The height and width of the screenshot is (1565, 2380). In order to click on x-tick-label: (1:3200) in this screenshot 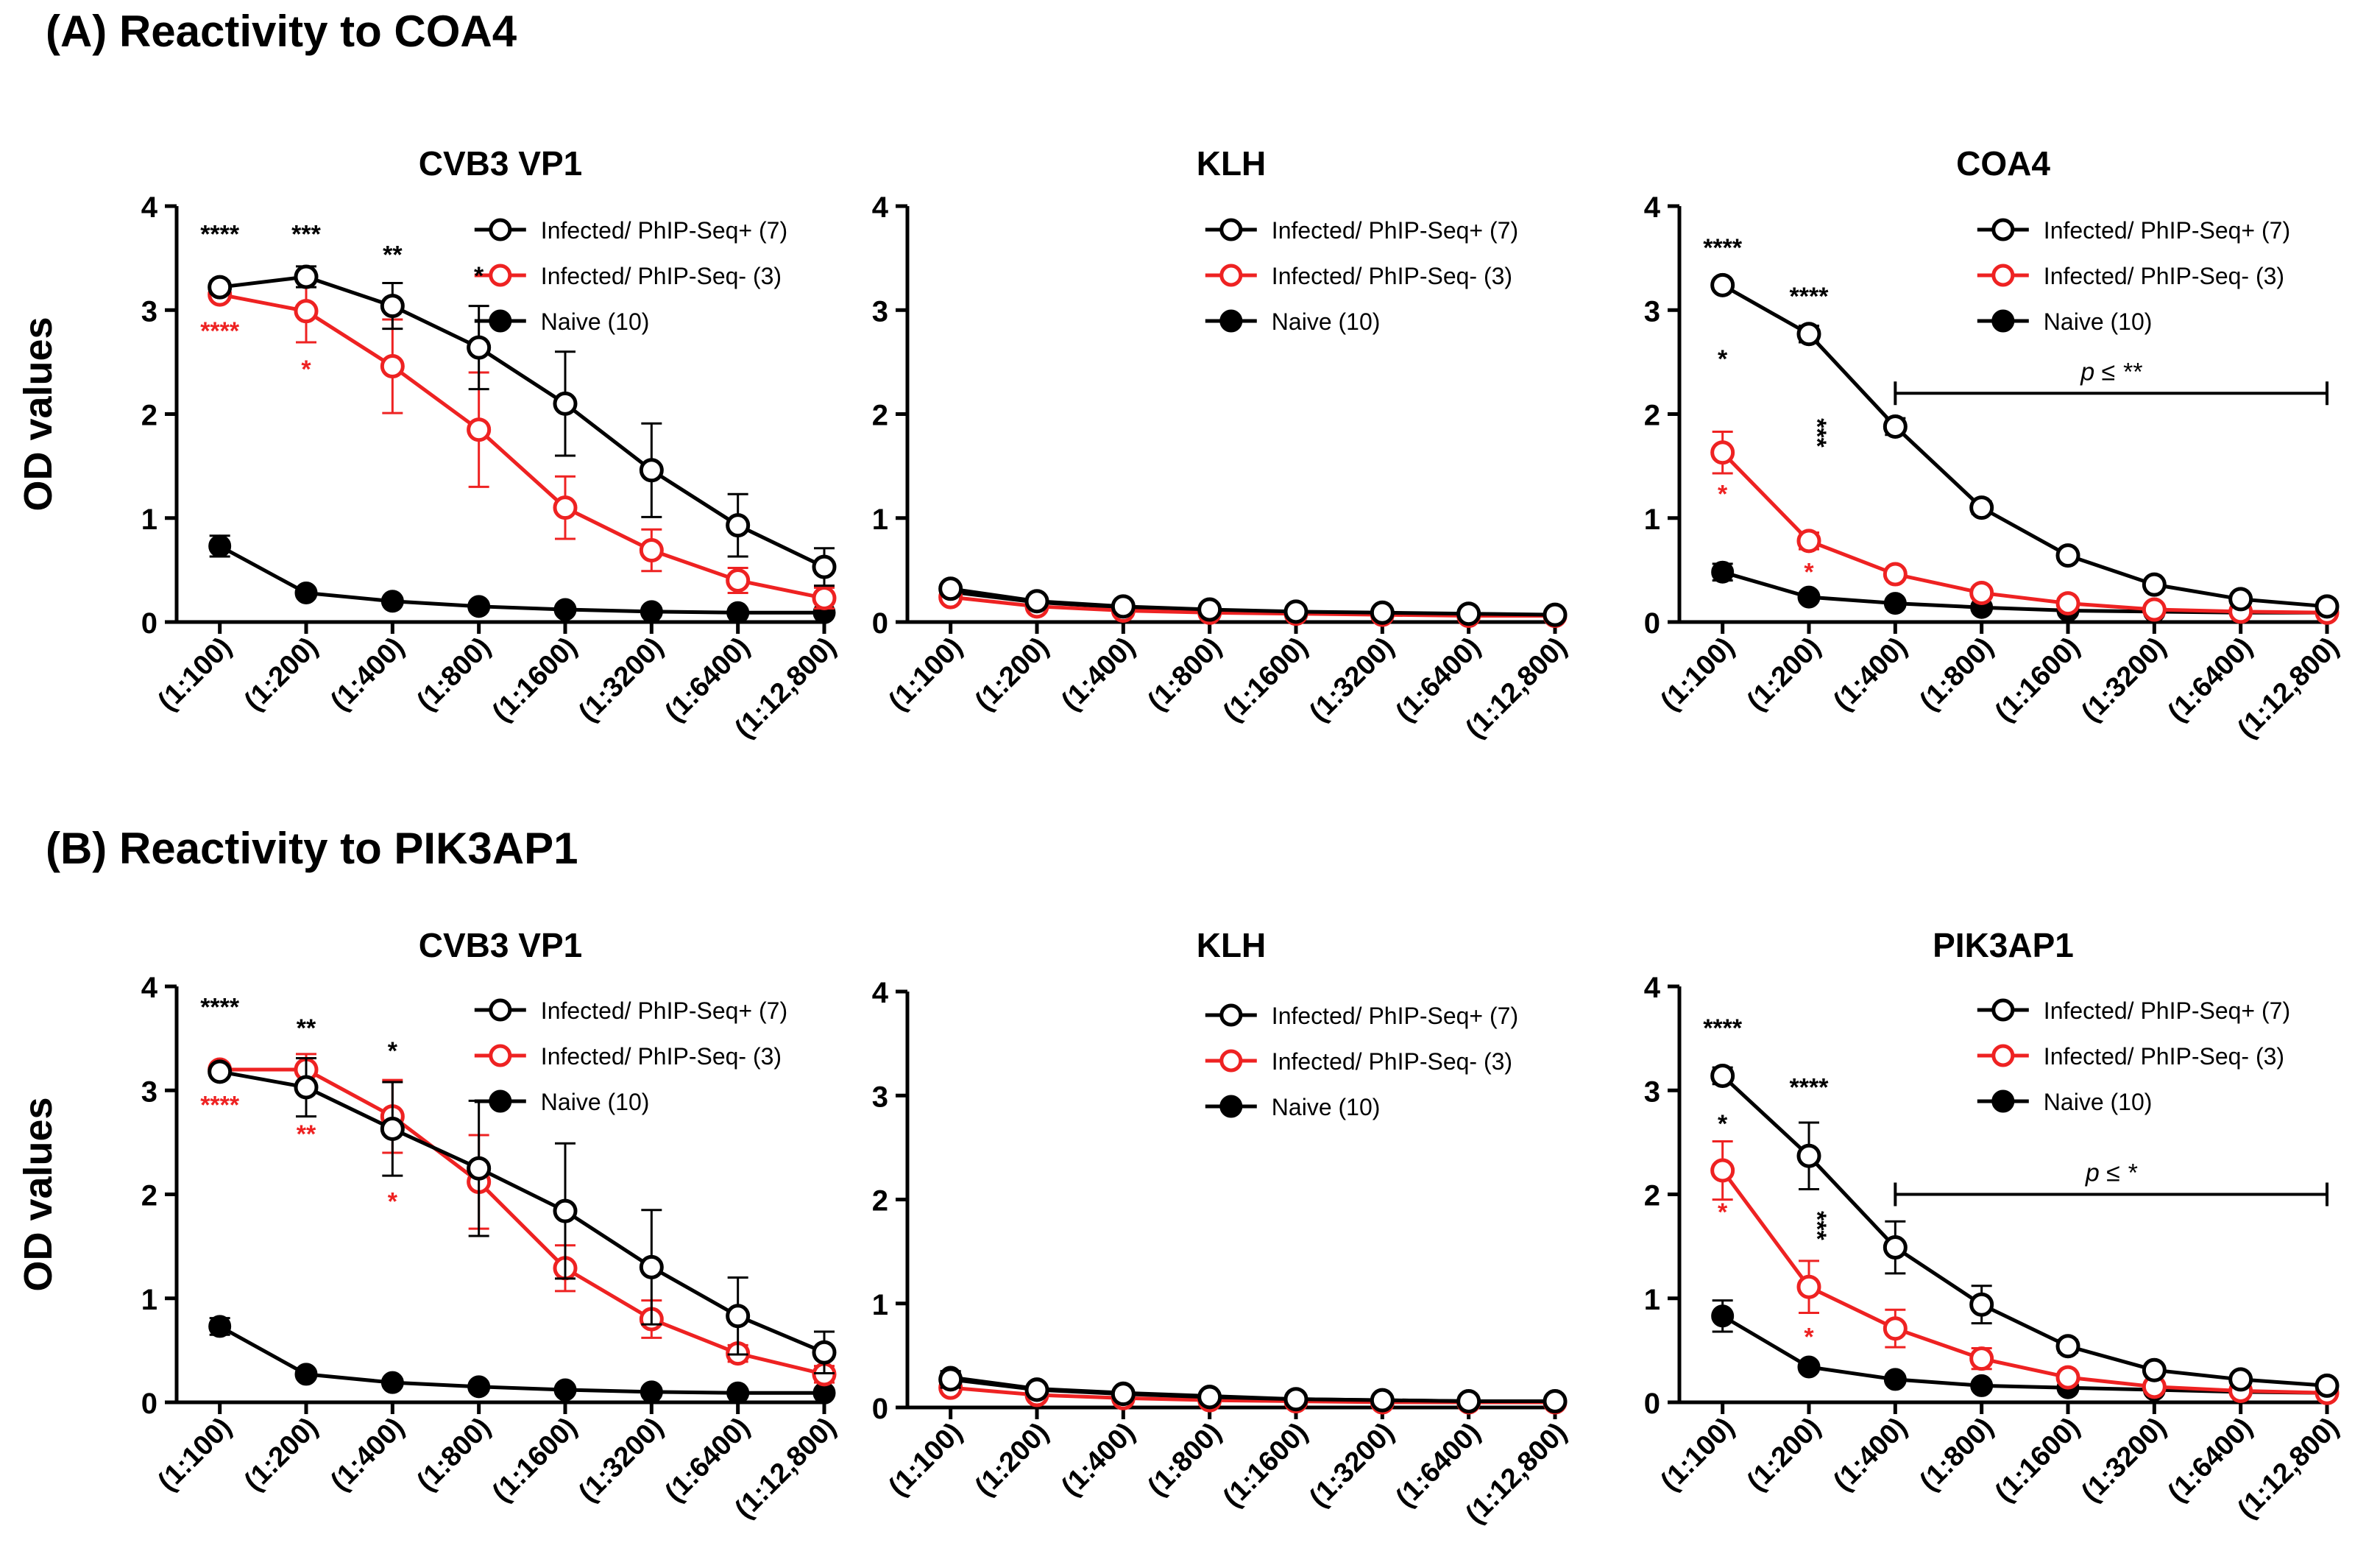, I will do `click(621, 680)`.